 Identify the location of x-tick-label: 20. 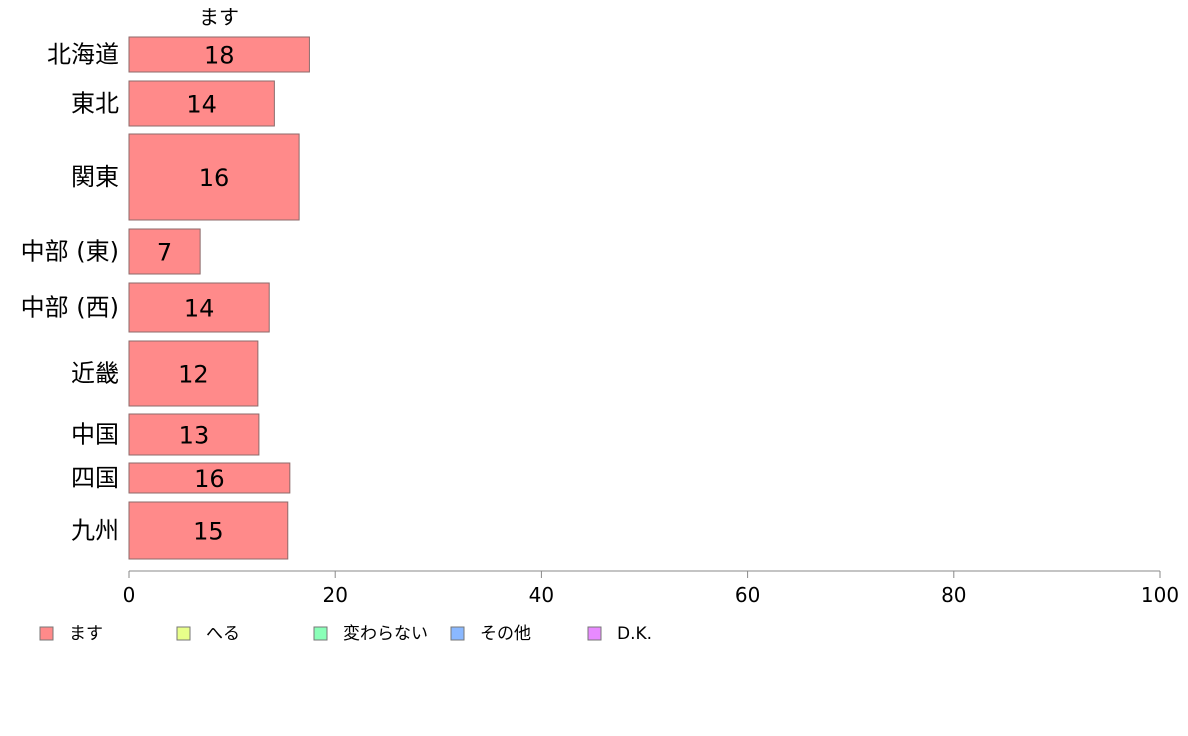
(334, 595).